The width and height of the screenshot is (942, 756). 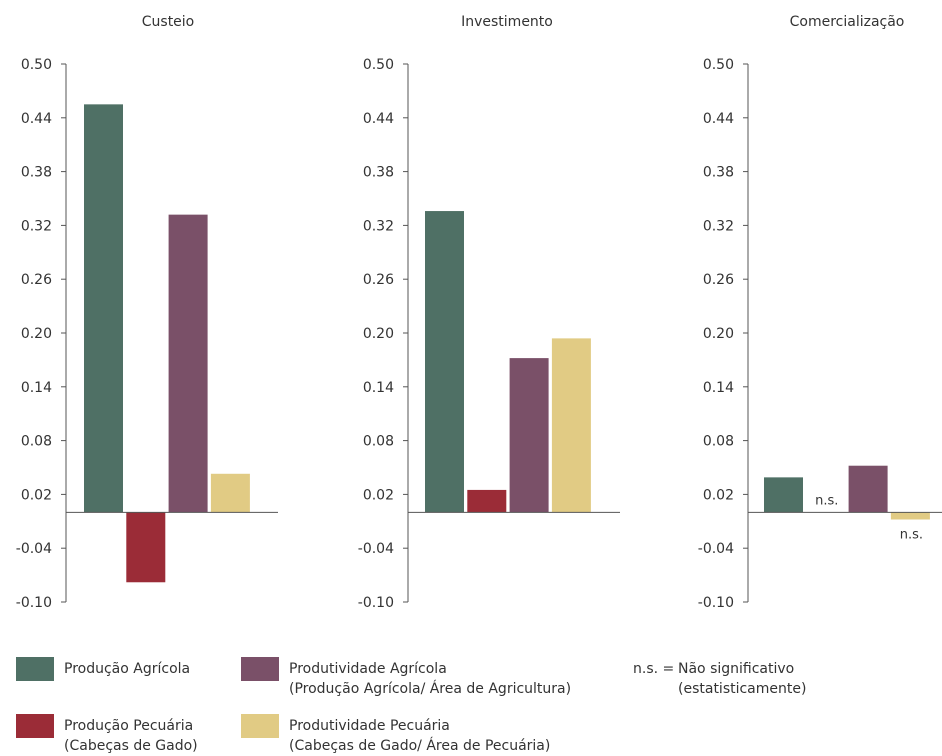 I want to click on panel-title: Investimento, so click(x=507, y=22).